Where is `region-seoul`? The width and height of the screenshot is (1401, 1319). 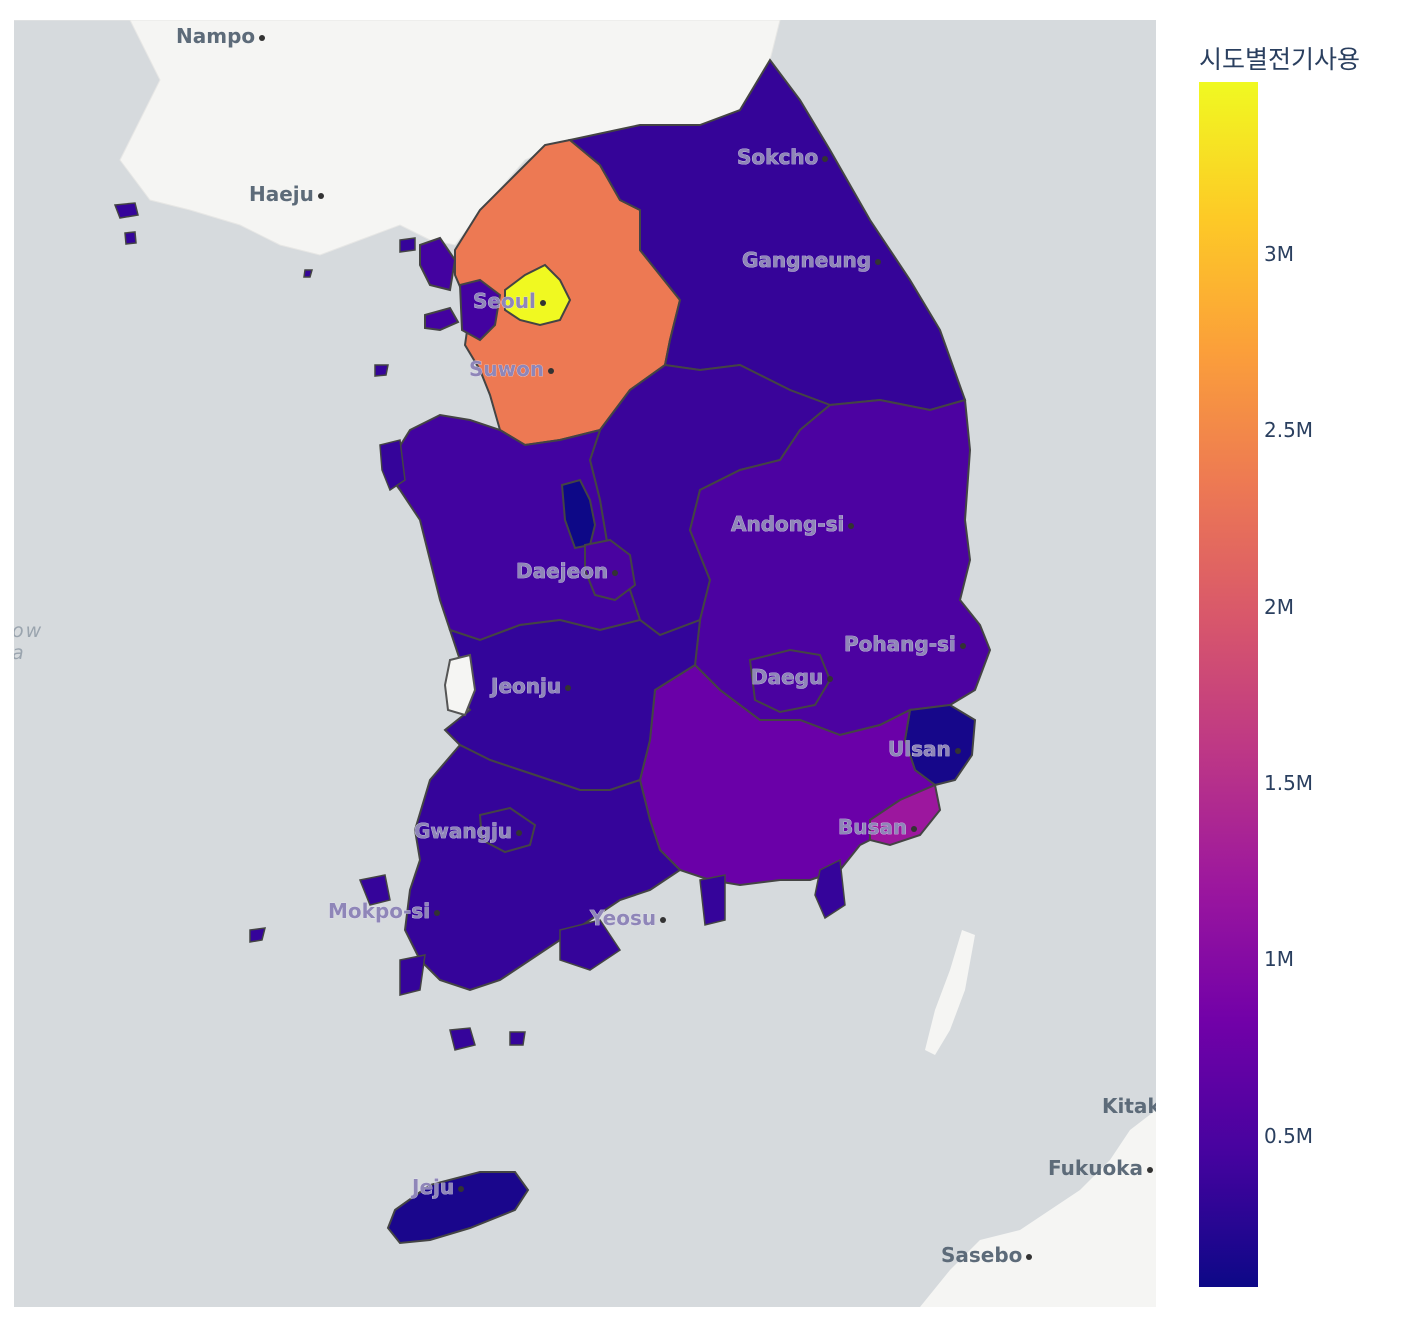
region-seoul is located at coordinates (538, 295).